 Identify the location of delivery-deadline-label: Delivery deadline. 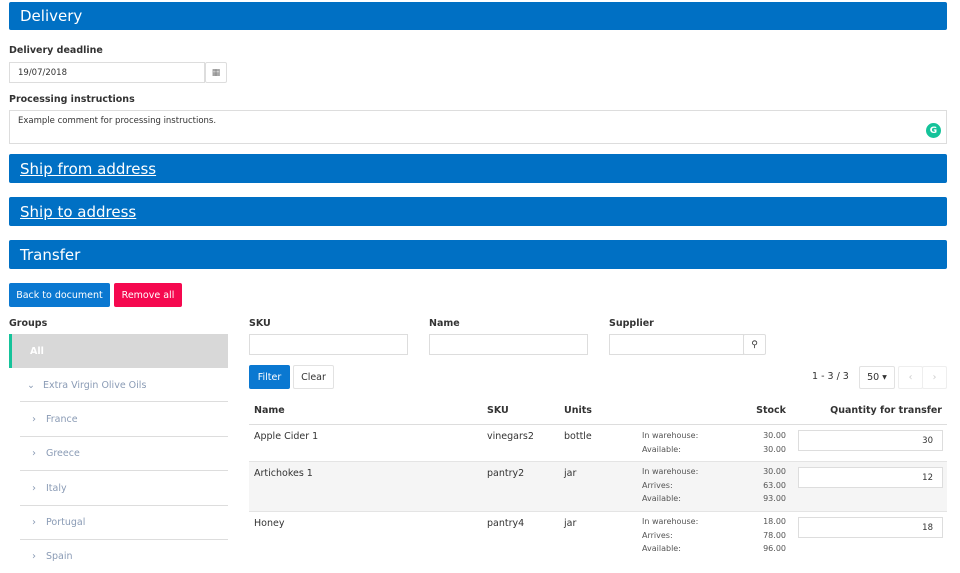
(56, 50).